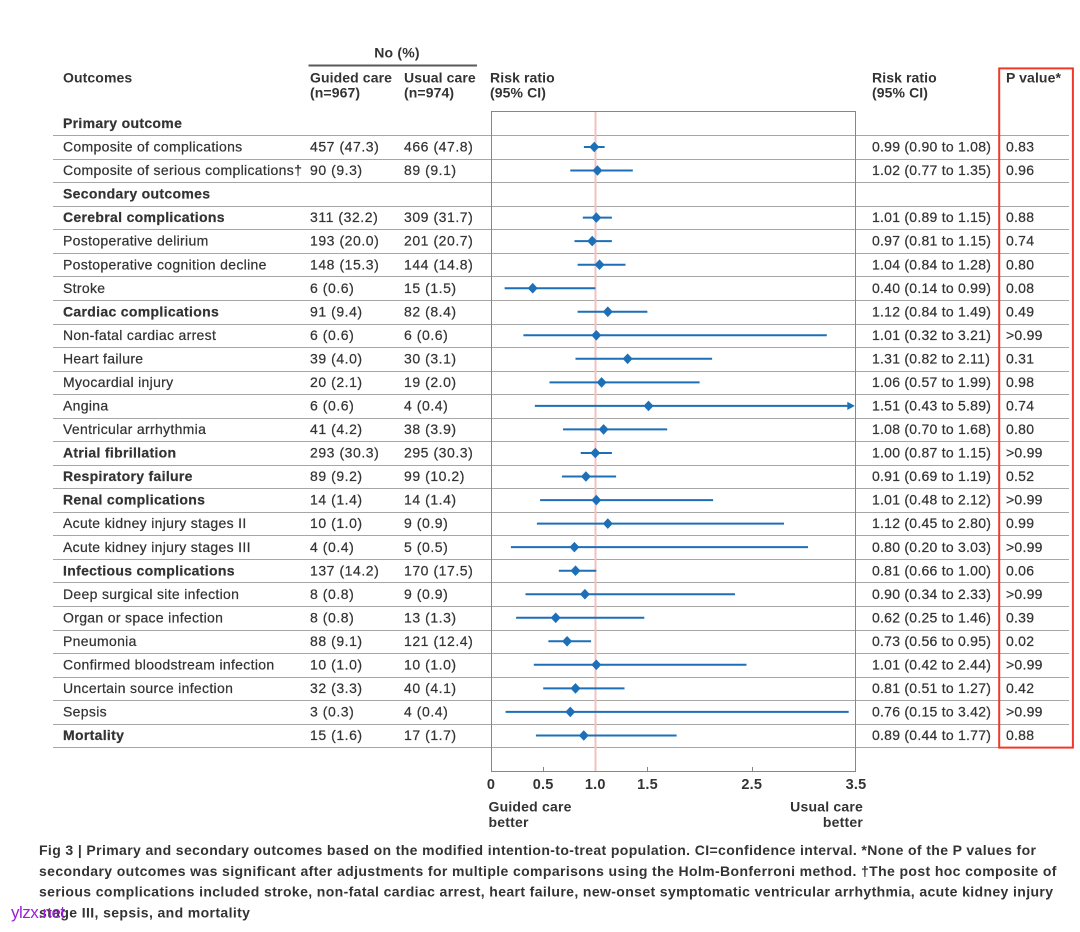  Describe the element at coordinates (931, 382) in the screenshot. I see `svg-text: 1.06 (0.57 to 1.99)` at that location.